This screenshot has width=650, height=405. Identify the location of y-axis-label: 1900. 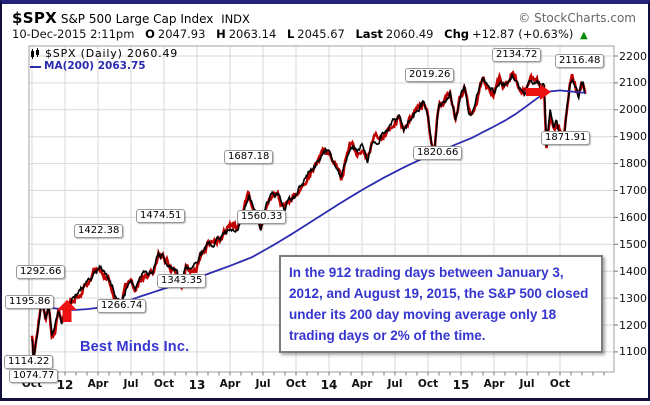
(633, 137).